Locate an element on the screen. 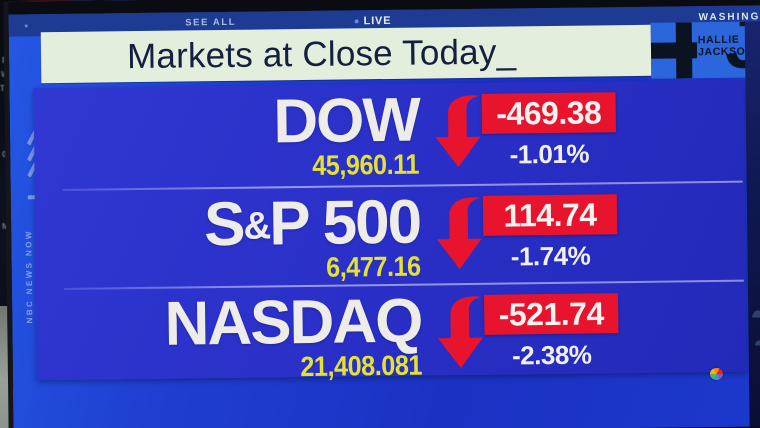  percent-change: -1.01% is located at coordinates (549, 154).